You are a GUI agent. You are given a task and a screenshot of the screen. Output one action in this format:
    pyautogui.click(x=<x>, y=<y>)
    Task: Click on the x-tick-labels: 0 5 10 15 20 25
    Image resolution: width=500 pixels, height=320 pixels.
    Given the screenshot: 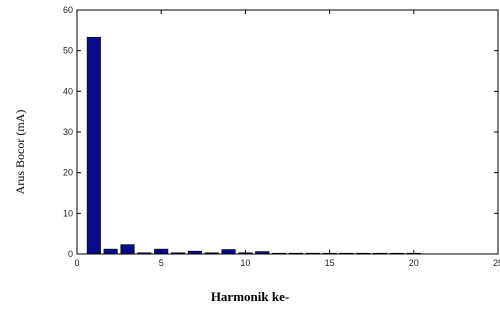 What is the action you would take?
    pyautogui.click(x=287, y=263)
    